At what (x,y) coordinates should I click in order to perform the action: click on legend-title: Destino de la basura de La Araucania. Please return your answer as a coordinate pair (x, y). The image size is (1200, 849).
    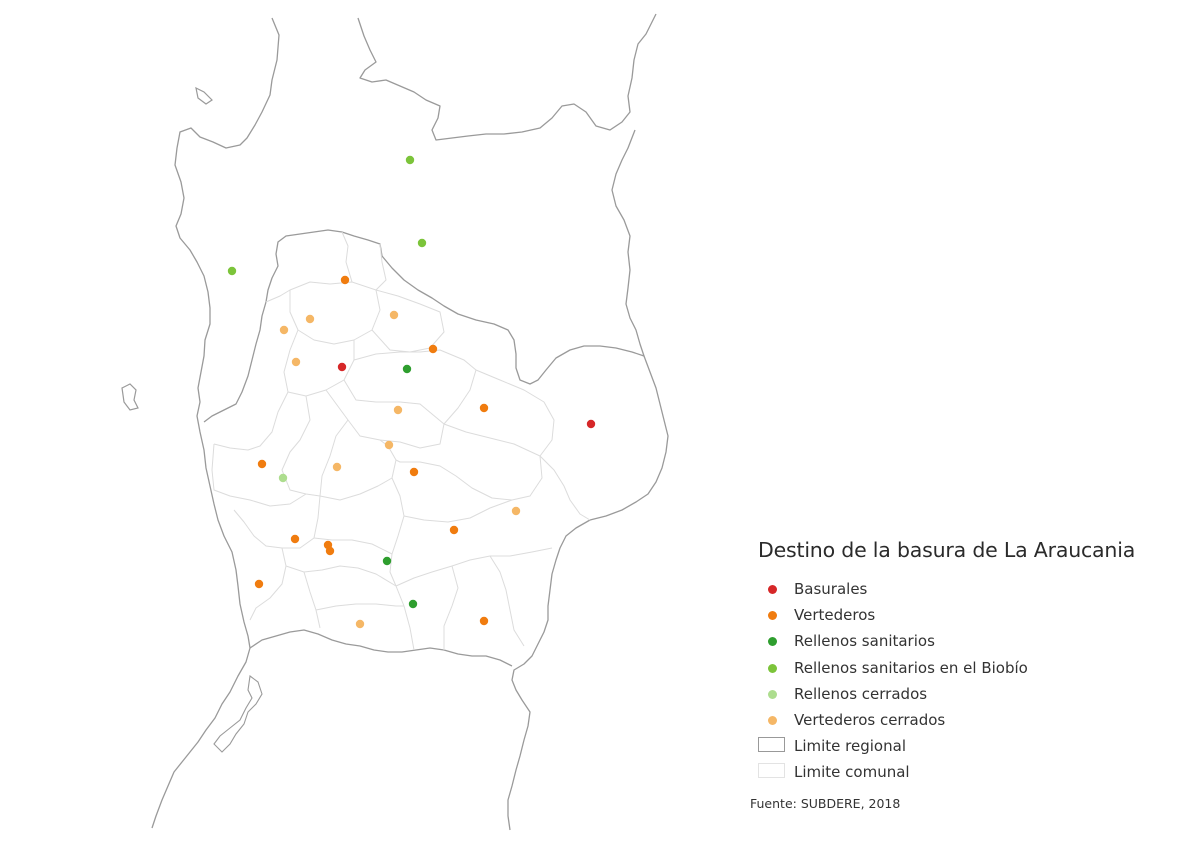
    Looking at the image, I should click on (947, 550).